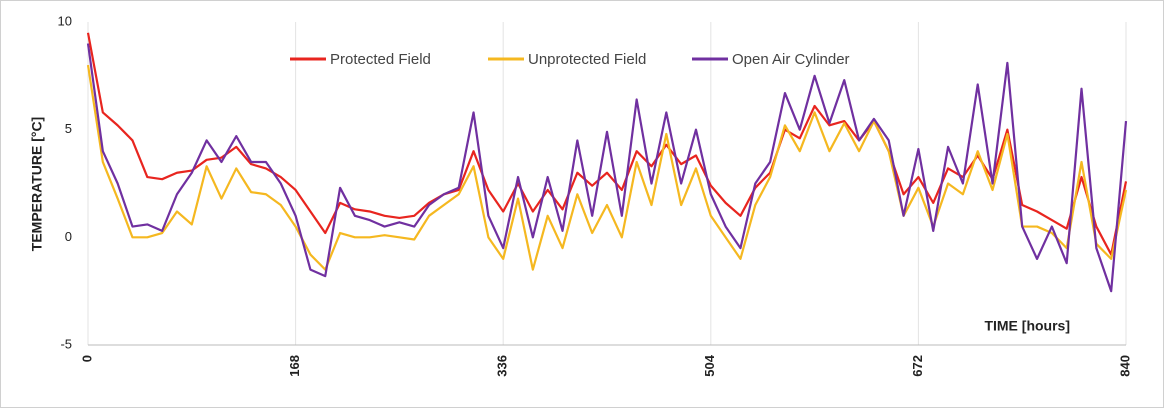 This screenshot has height=408, width=1164. I want to click on x-tick-label: 336, so click(502, 366).